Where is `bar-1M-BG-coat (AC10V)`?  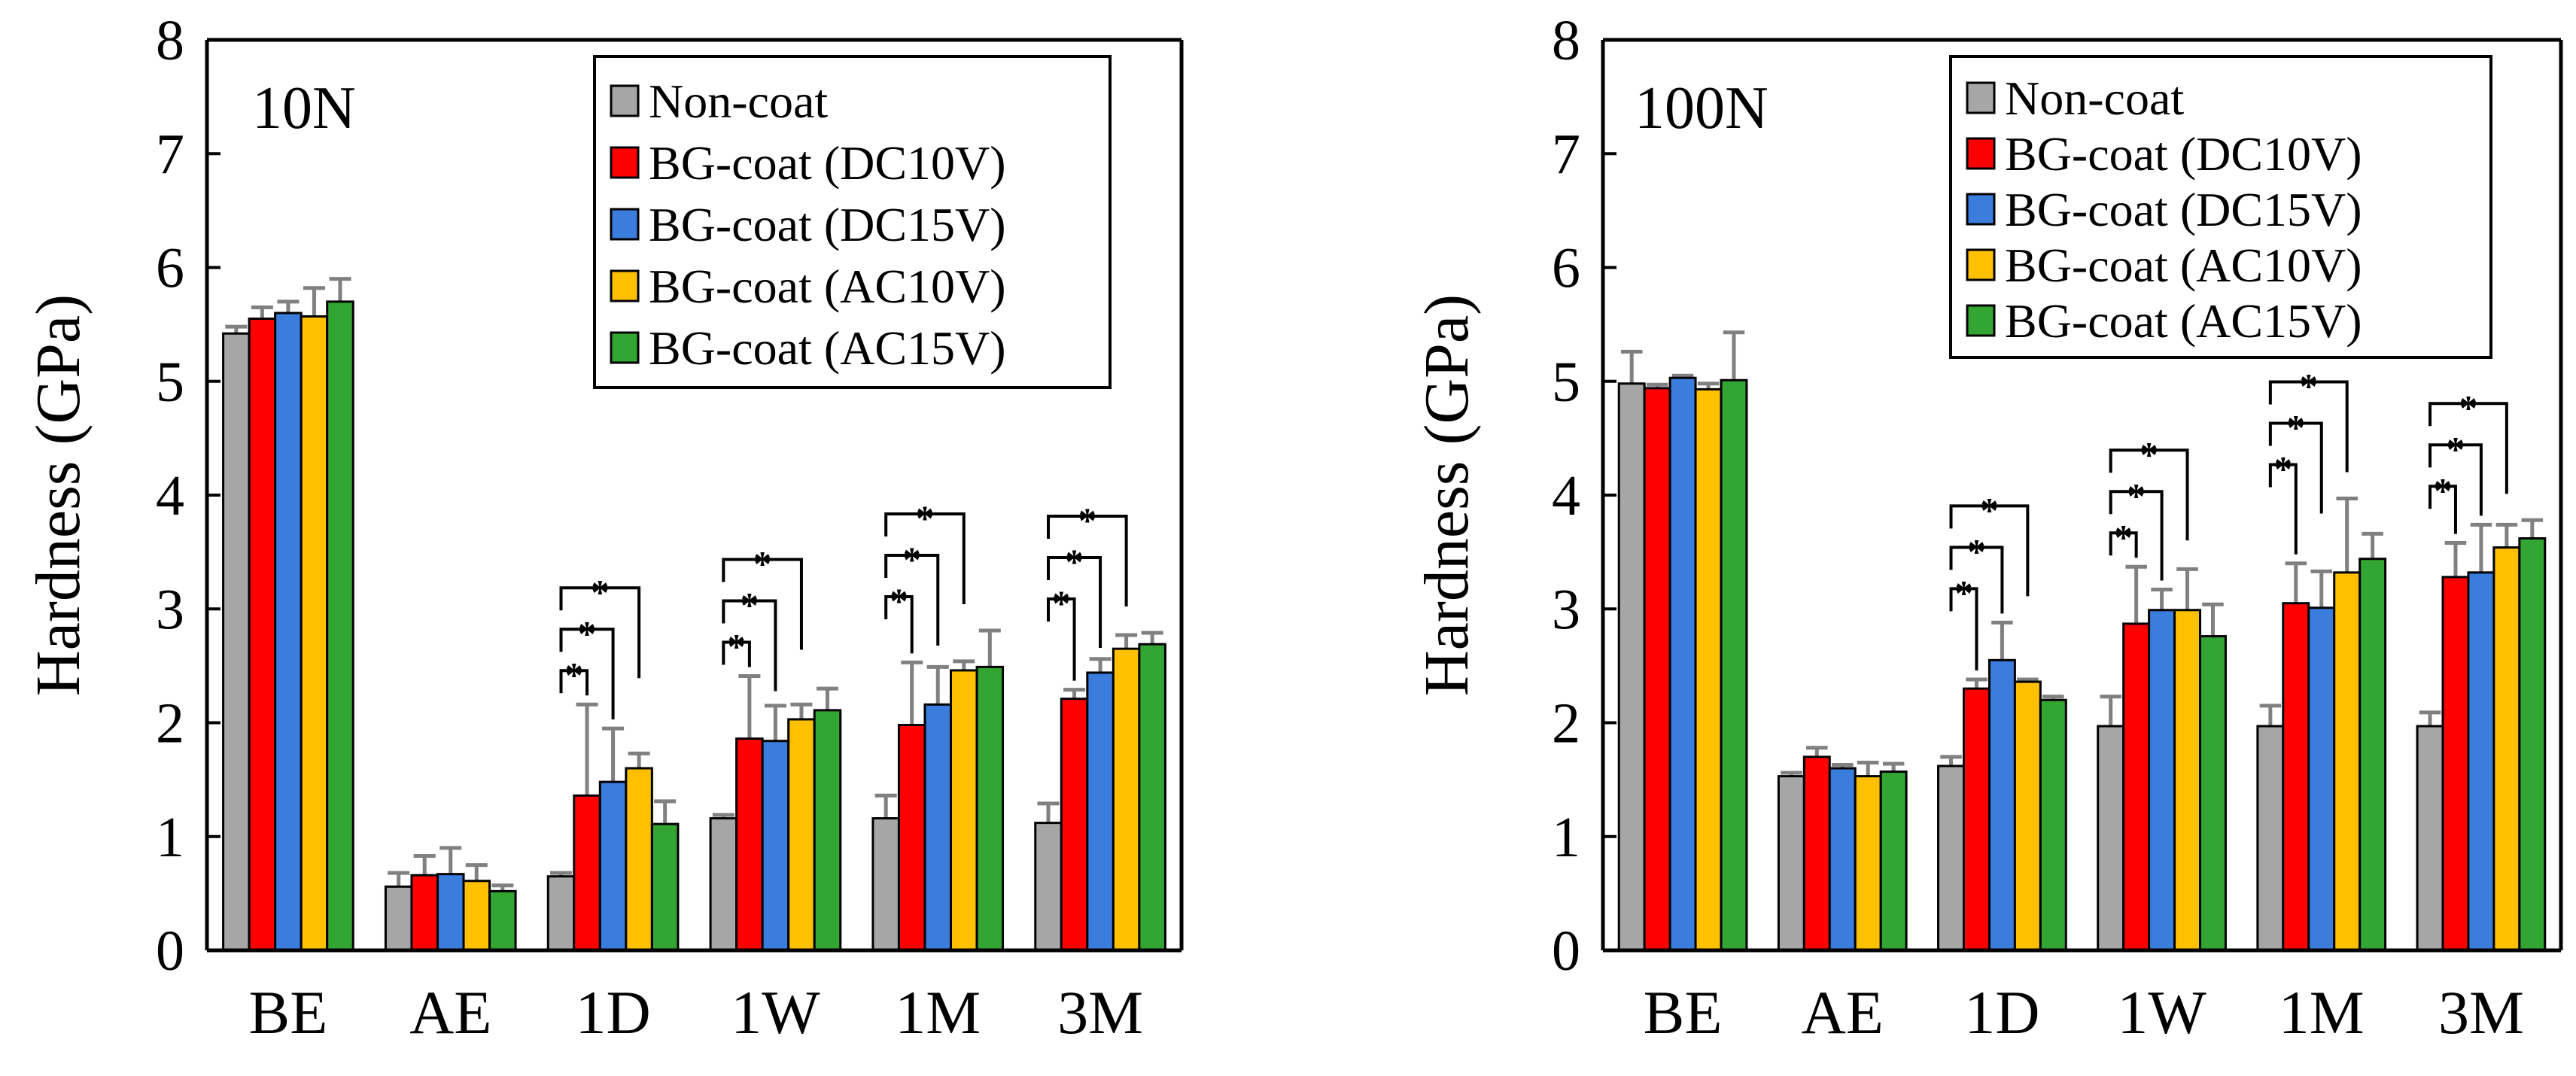
bar-1M-BG-coat (AC10V) is located at coordinates (964, 810).